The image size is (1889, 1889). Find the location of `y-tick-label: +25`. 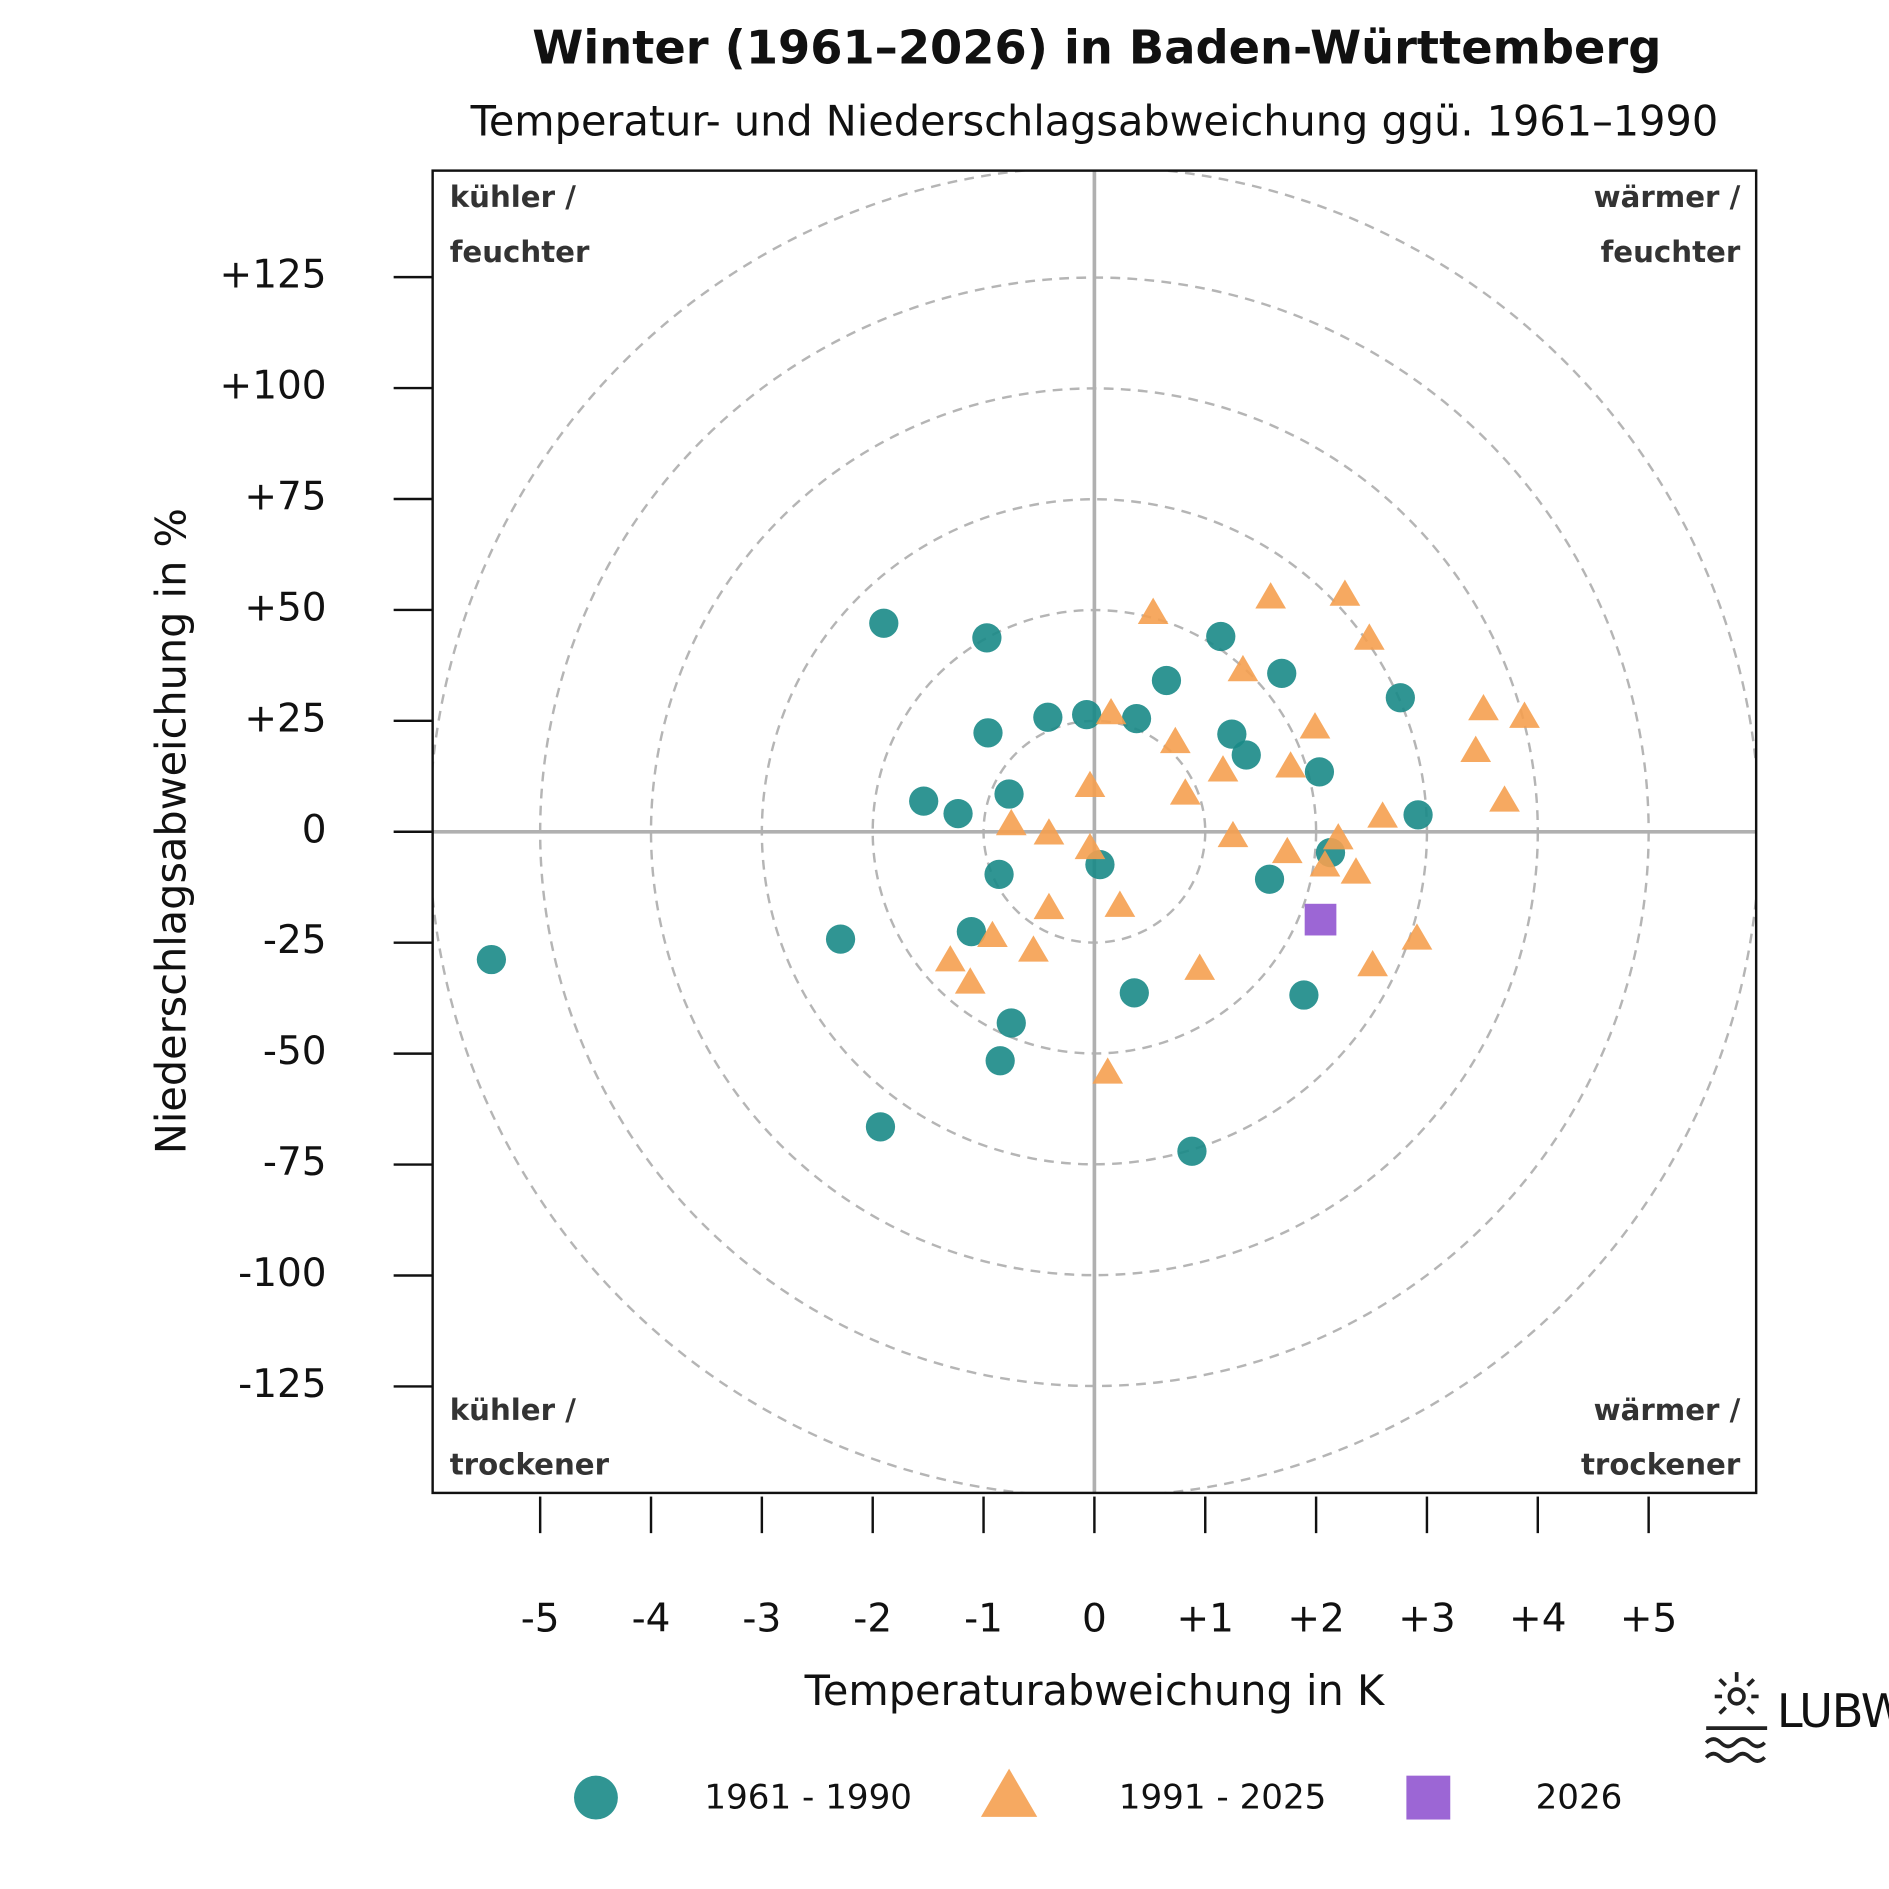

y-tick-label: +25 is located at coordinates (285, 718).